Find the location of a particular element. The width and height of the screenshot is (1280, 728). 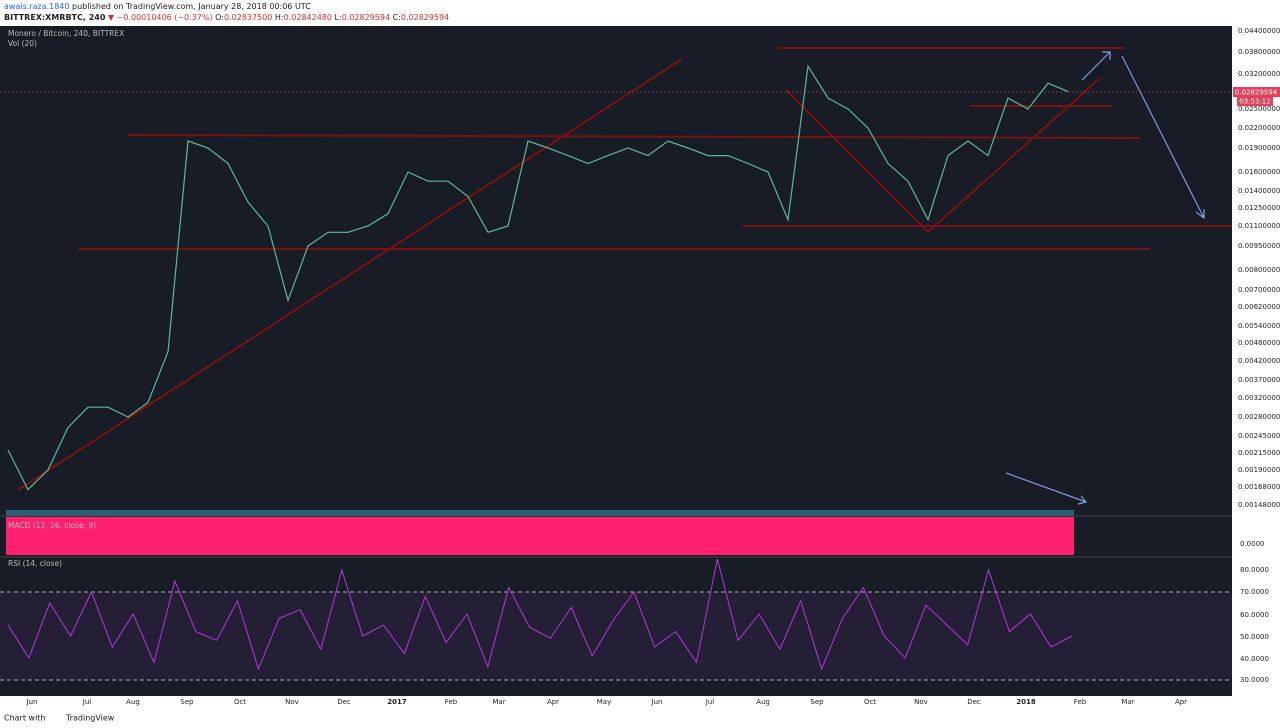

price-axis-label: 0.00320000 is located at coordinates (1259, 398).